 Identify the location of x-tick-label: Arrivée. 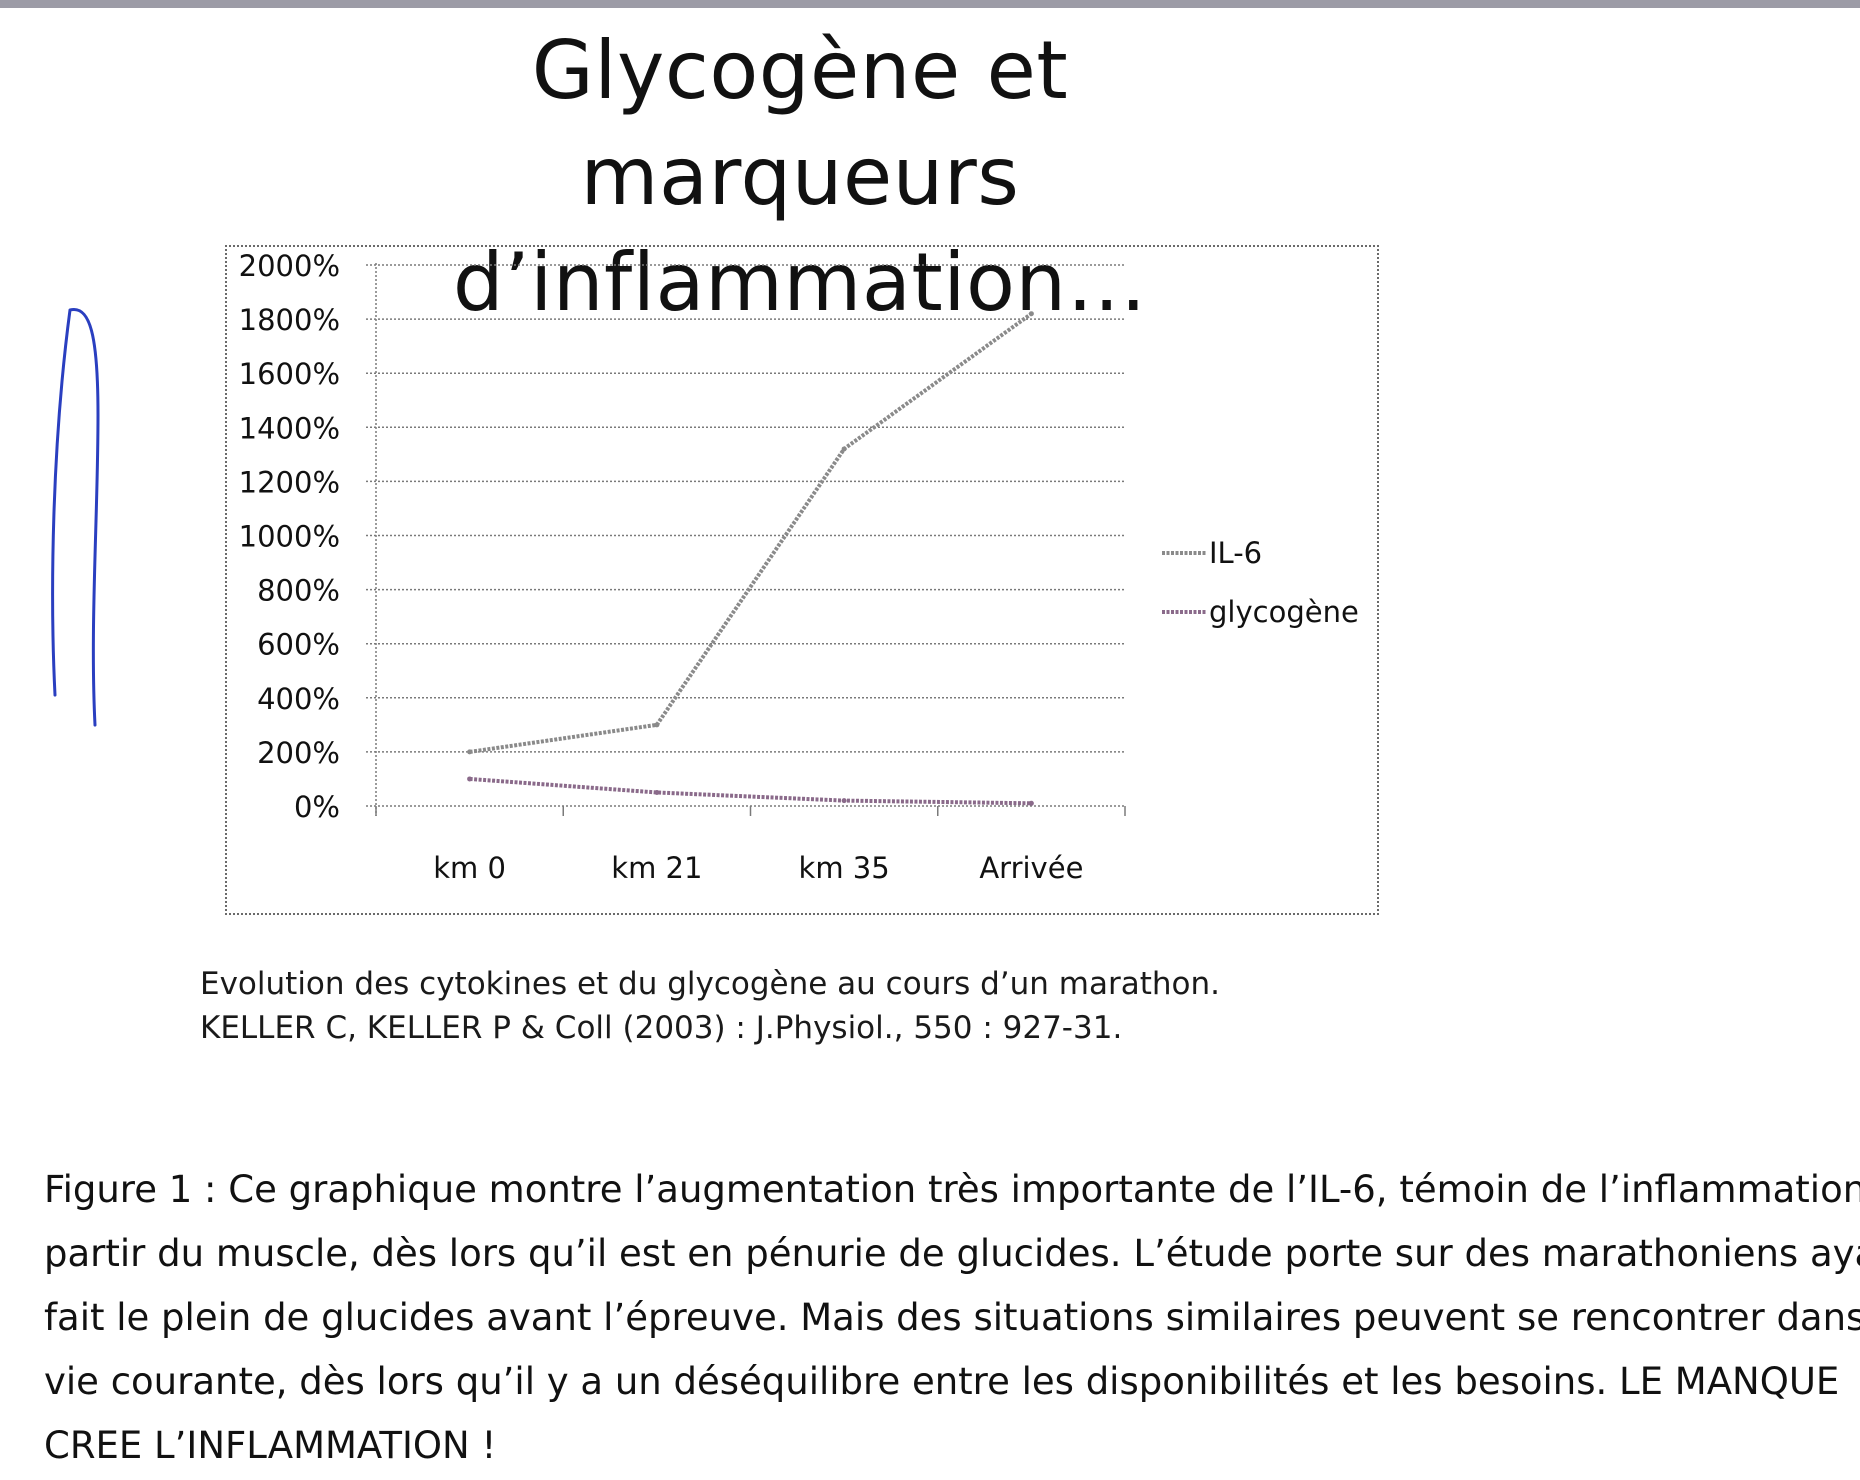
(1031, 868).